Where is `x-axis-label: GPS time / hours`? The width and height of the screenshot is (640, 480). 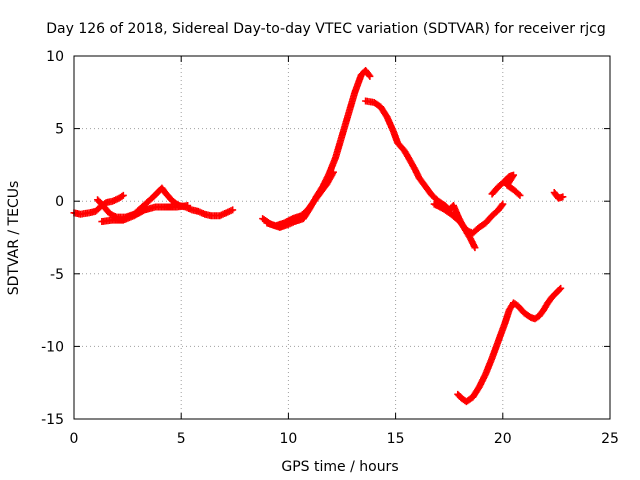 x-axis-label: GPS time / hours is located at coordinates (339, 467).